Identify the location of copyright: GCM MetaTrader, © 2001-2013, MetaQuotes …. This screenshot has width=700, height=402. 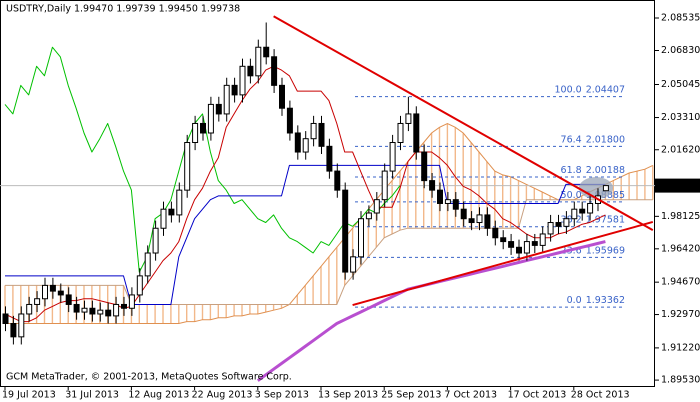
(149, 377).